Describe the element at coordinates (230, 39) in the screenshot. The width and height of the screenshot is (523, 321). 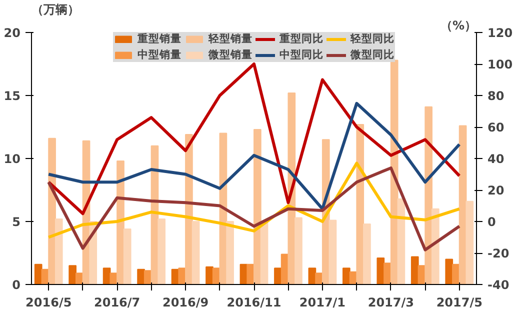
I see `legend-label: 轻型销量` at that location.